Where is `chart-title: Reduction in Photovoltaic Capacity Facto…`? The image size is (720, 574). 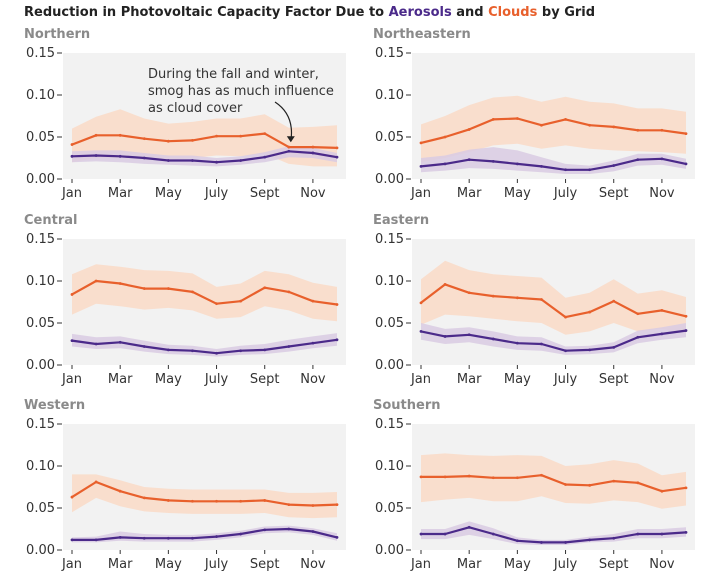
chart-title: Reduction in Photovoltaic Capacity Facto… is located at coordinates (309, 12).